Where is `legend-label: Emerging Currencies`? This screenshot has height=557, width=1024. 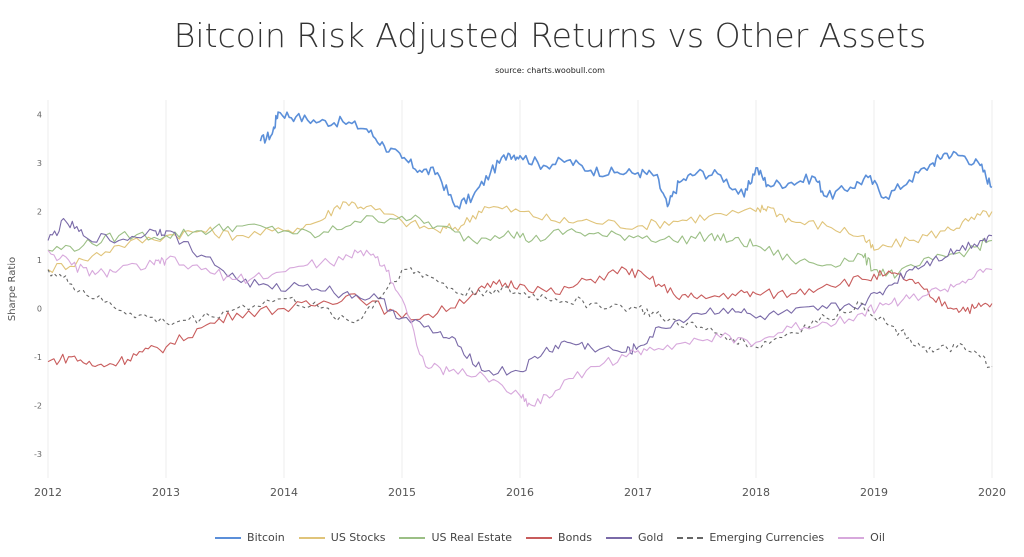 legend-label: Emerging Currencies is located at coordinates (767, 537).